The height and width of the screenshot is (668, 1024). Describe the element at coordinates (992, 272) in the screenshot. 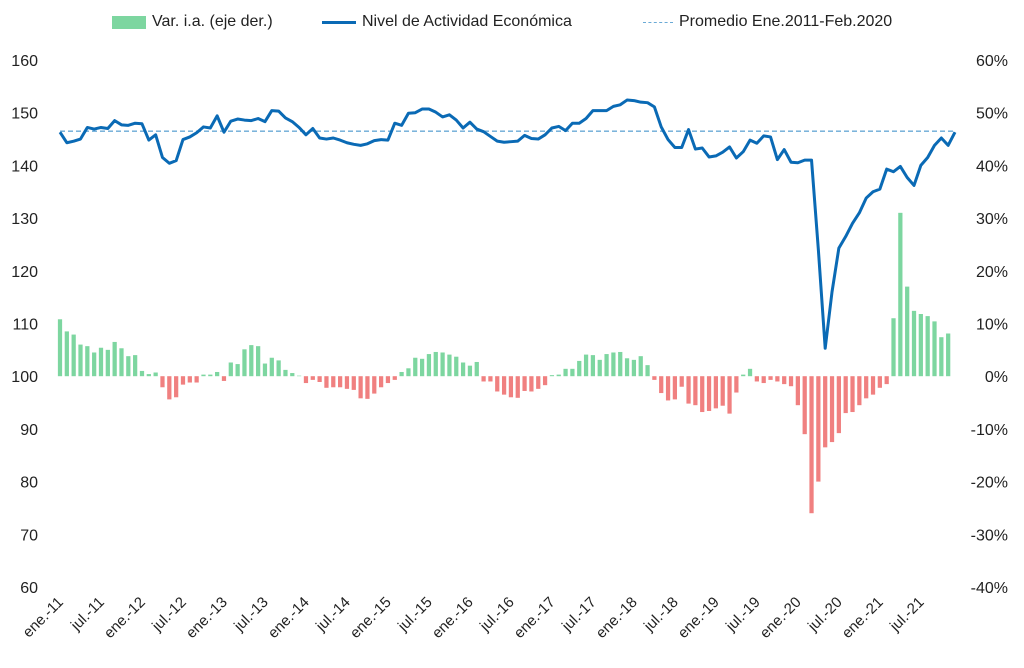

I see `right-tick-label: 20%` at that location.